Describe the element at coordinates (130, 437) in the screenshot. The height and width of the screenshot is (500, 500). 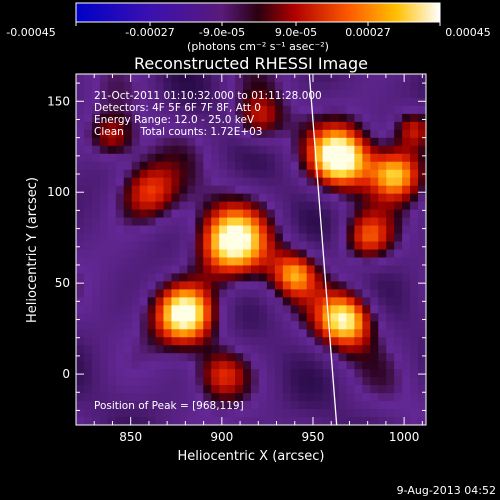
I see `x-tick-label: 850` at that location.